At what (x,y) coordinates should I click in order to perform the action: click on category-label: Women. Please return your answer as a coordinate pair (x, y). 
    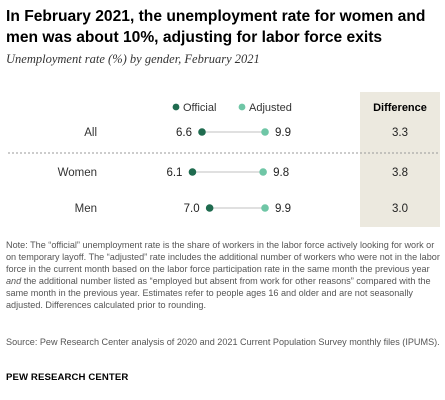
    Looking at the image, I should click on (77, 173).